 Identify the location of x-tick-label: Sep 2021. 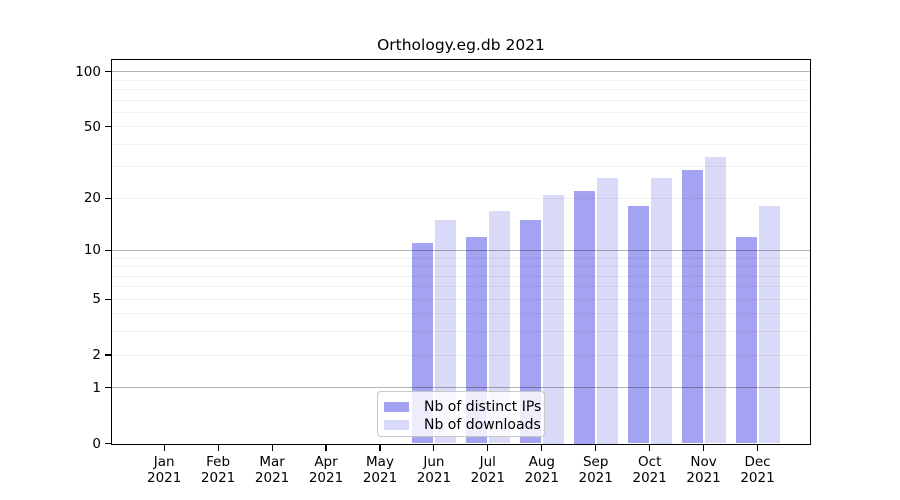
(595, 470).